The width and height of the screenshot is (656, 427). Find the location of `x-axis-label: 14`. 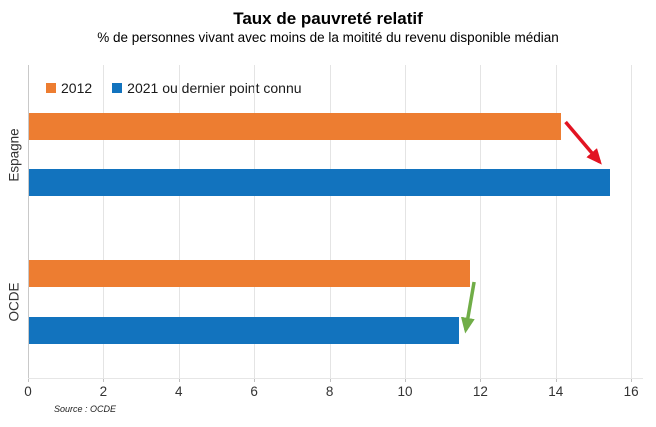

x-axis-label: 14 is located at coordinates (556, 391).